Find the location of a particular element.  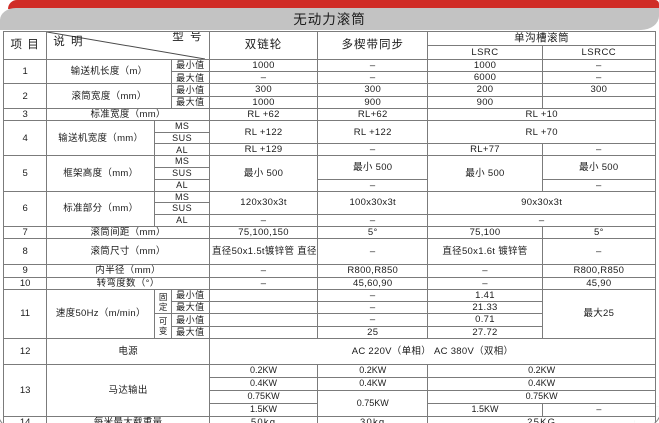

page-title: 无动力滚筒 is located at coordinates (329, 19).